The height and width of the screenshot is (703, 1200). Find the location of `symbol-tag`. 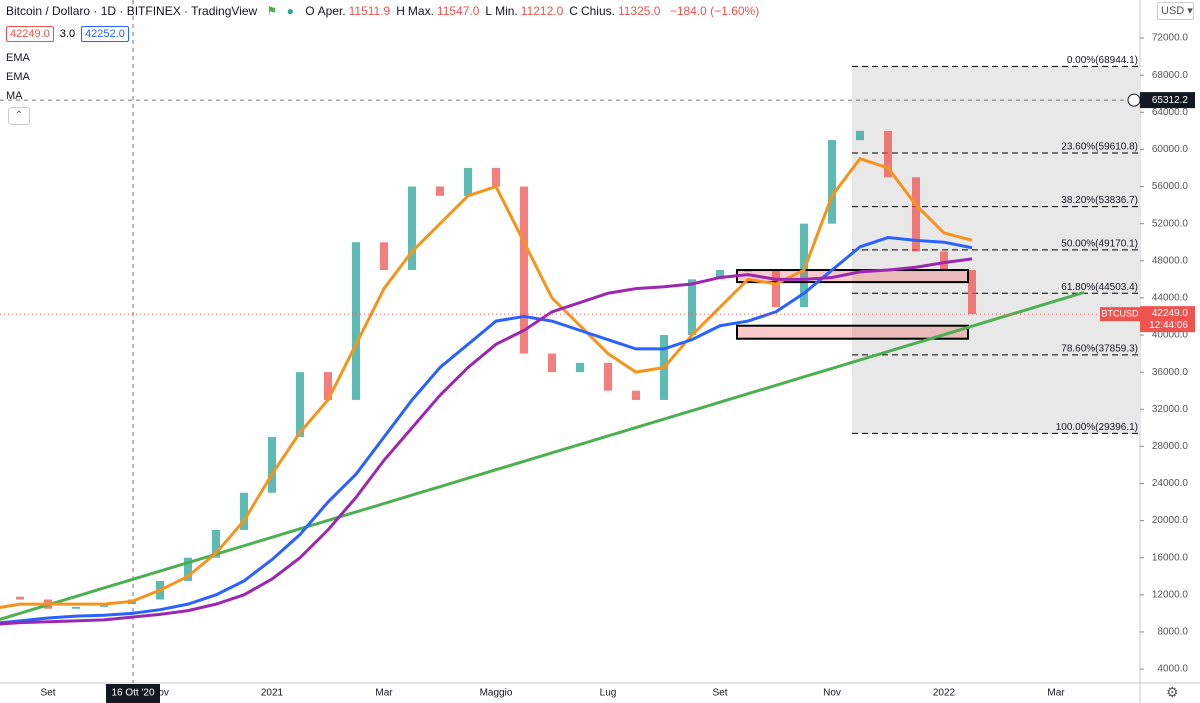

symbol-tag is located at coordinates (1120, 314).